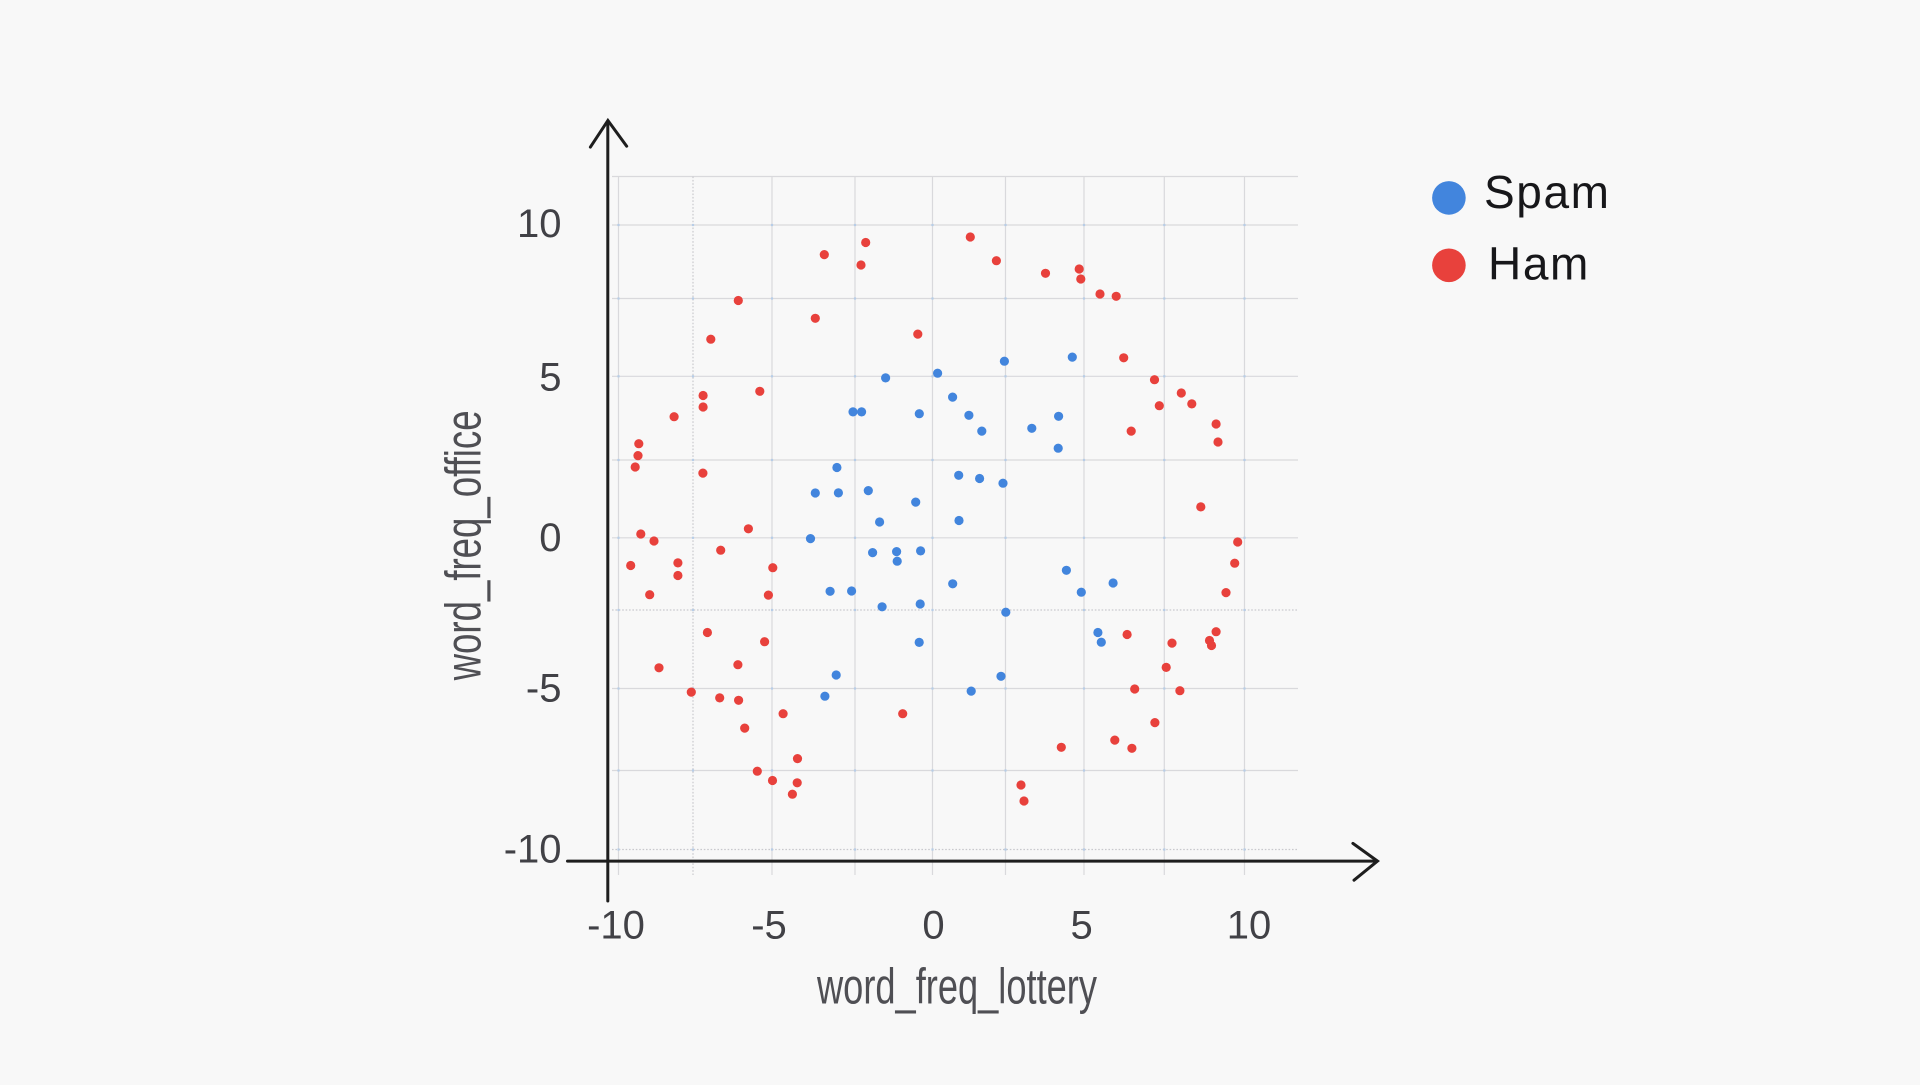  What do you see at coordinates (956, 986) in the screenshot?
I see `svg-text: word_freq_lottery` at bounding box center [956, 986].